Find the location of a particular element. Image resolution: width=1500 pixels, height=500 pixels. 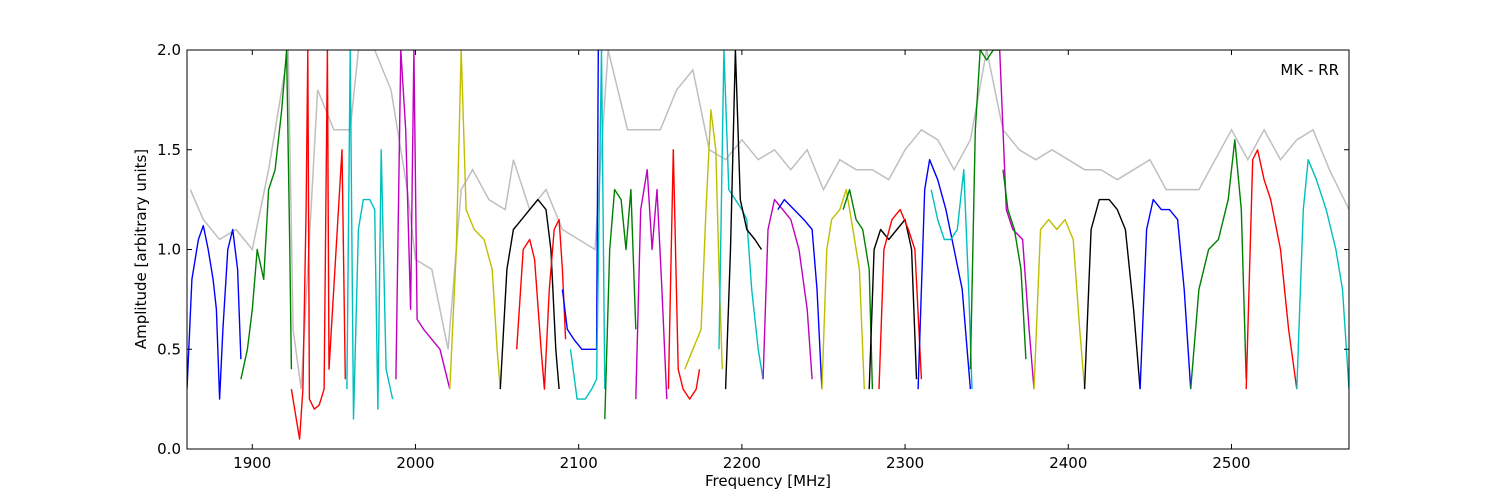

chart-annotation: MK - RR is located at coordinates (1309, 70).